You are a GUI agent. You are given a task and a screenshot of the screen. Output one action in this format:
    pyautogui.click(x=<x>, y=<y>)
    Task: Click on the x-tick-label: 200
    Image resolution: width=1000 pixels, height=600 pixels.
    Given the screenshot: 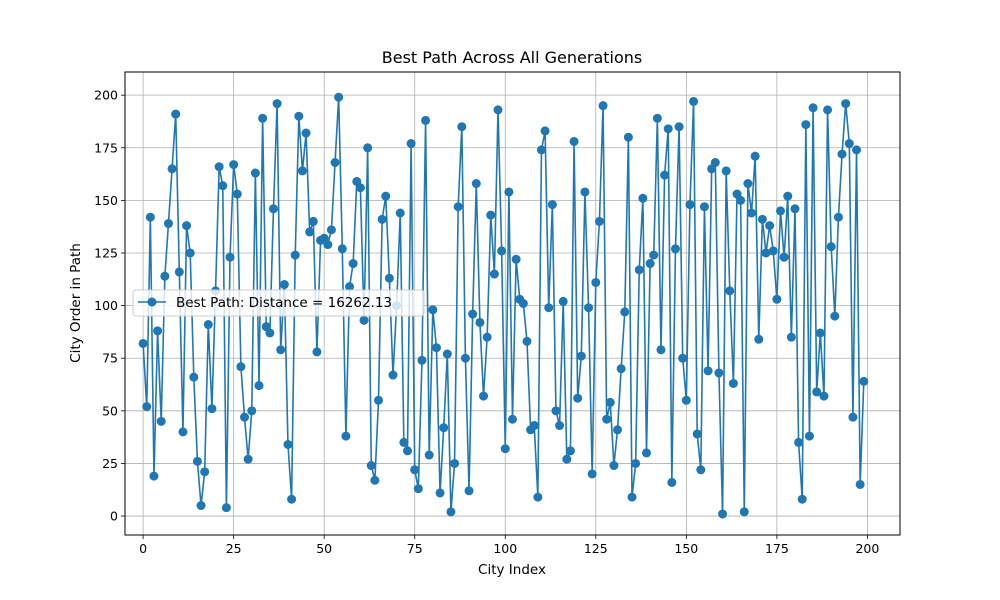 What is the action you would take?
    pyautogui.click(x=867, y=548)
    